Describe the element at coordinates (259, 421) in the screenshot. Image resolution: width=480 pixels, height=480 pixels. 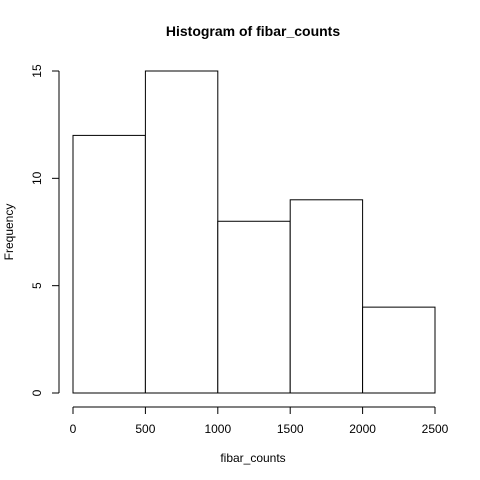
I see `x-axis: 0 500 1000 1500 2000 2500` at that location.